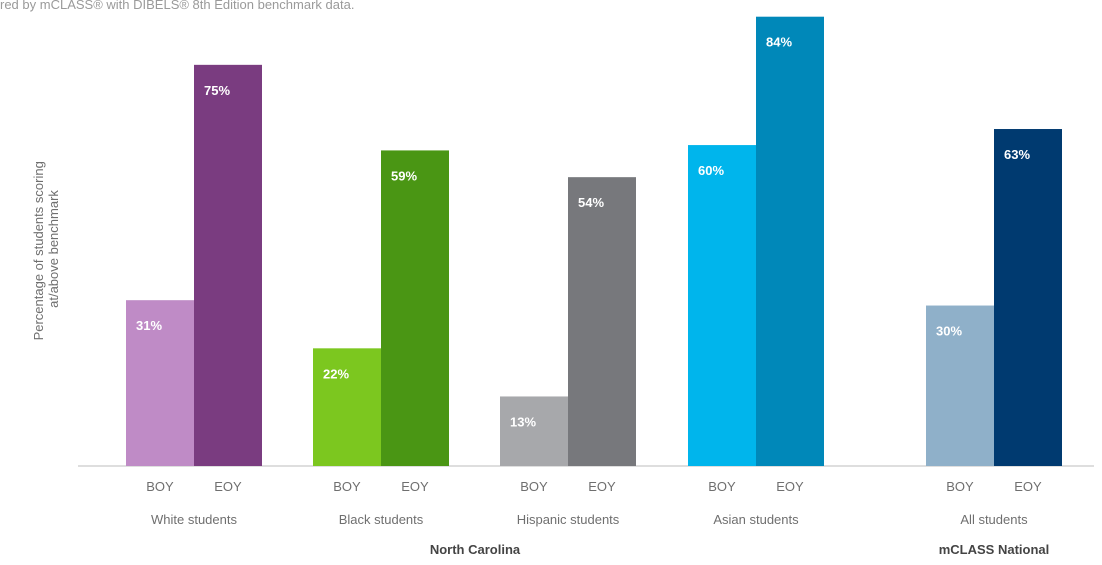  What do you see at coordinates (602, 486) in the screenshot?
I see `x-tick-hispanic-students-eoy: EOY` at bounding box center [602, 486].